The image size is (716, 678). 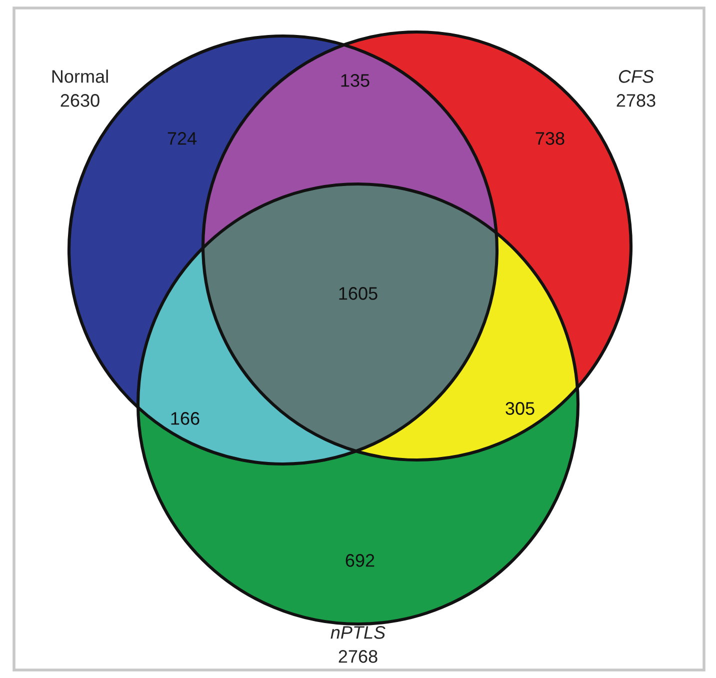 I want to click on text: 166, so click(x=185, y=418).